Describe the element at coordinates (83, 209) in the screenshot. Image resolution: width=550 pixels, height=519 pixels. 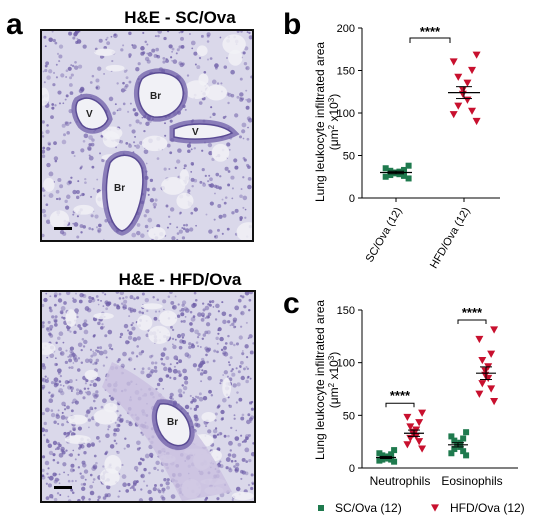
I see `hist-top-alveolus` at that location.